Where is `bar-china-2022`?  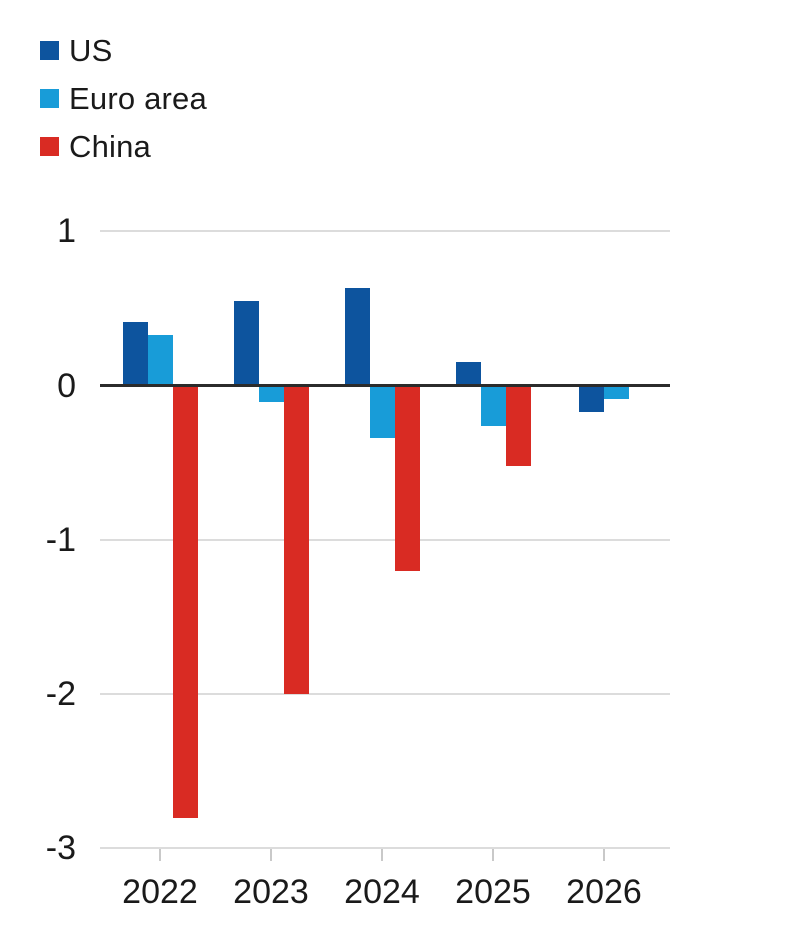
bar-china-2022 is located at coordinates (185, 601).